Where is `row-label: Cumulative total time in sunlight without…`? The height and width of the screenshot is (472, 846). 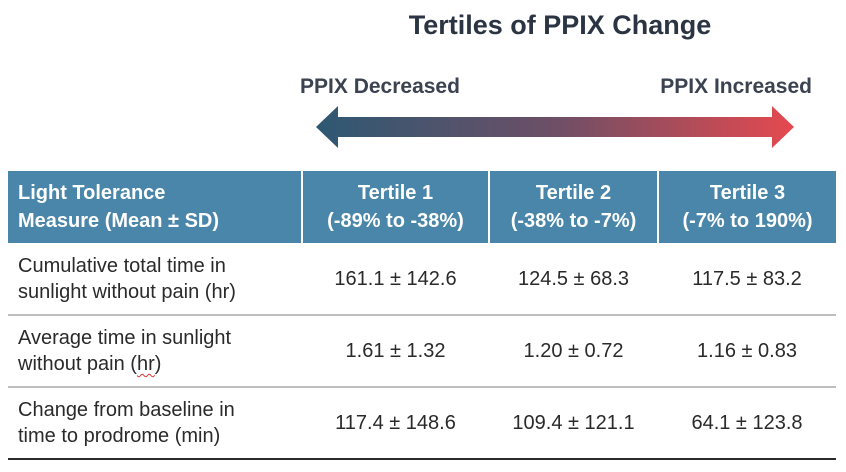 row-label: Cumulative total time in sunlight without… is located at coordinates (155, 279).